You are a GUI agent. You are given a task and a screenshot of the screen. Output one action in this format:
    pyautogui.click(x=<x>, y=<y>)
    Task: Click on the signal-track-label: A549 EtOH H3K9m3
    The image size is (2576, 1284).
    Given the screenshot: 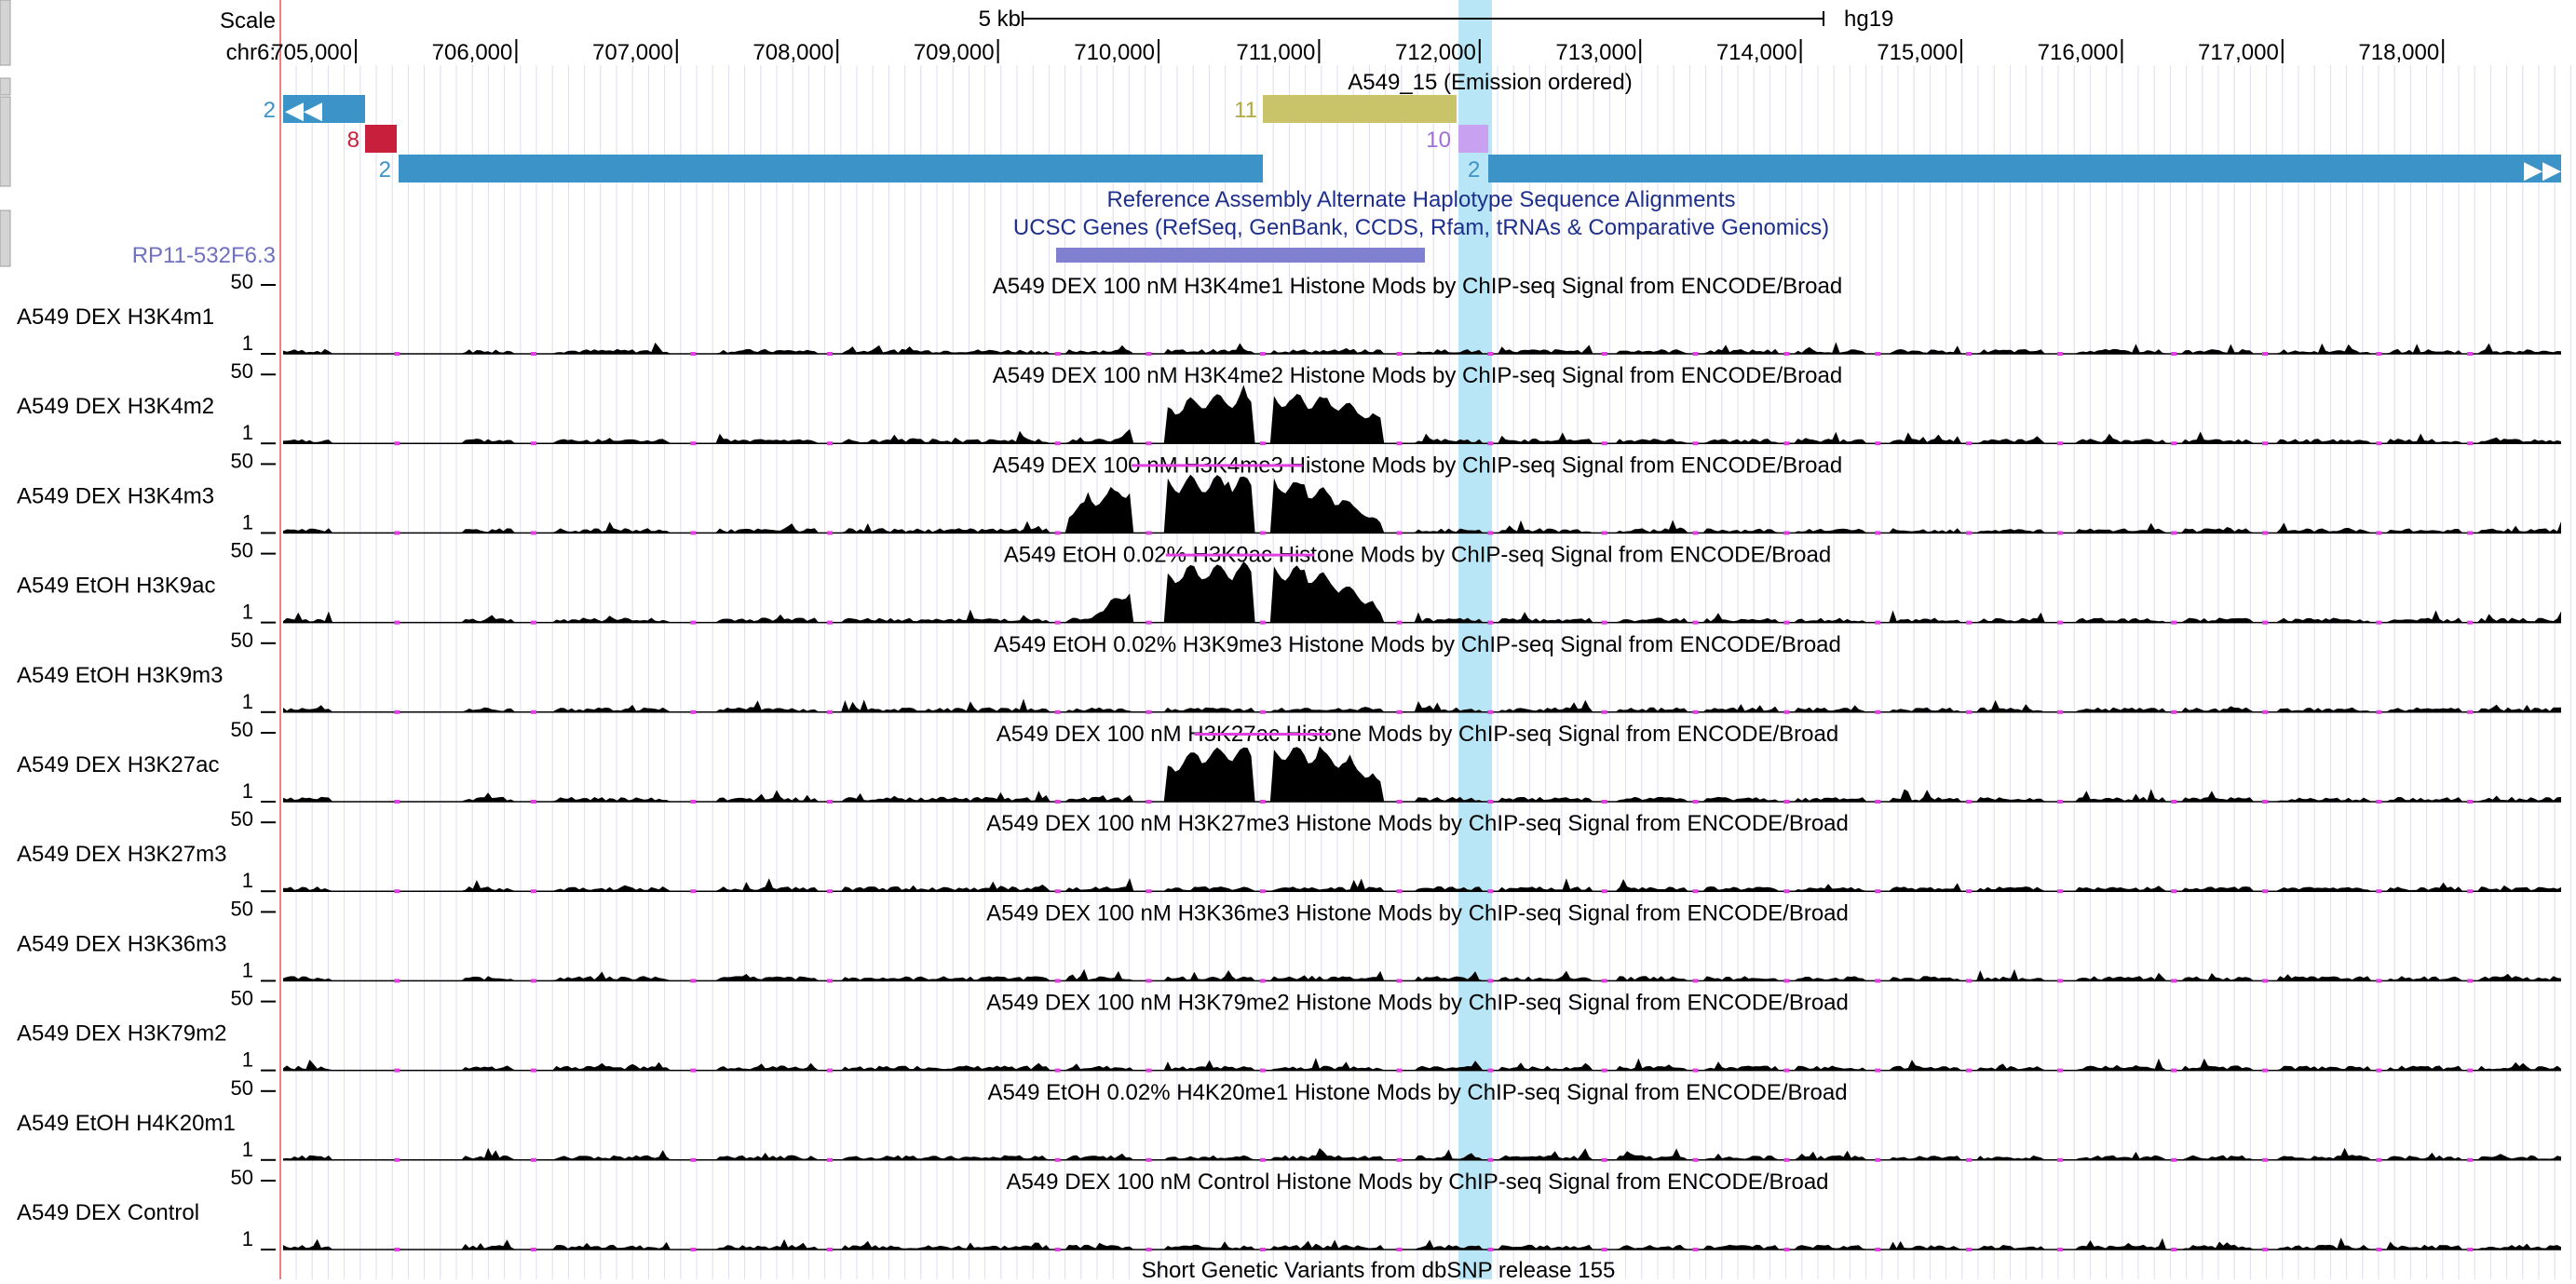 What is the action you would take?
    pyautogui.click(x=120, y=675)
    